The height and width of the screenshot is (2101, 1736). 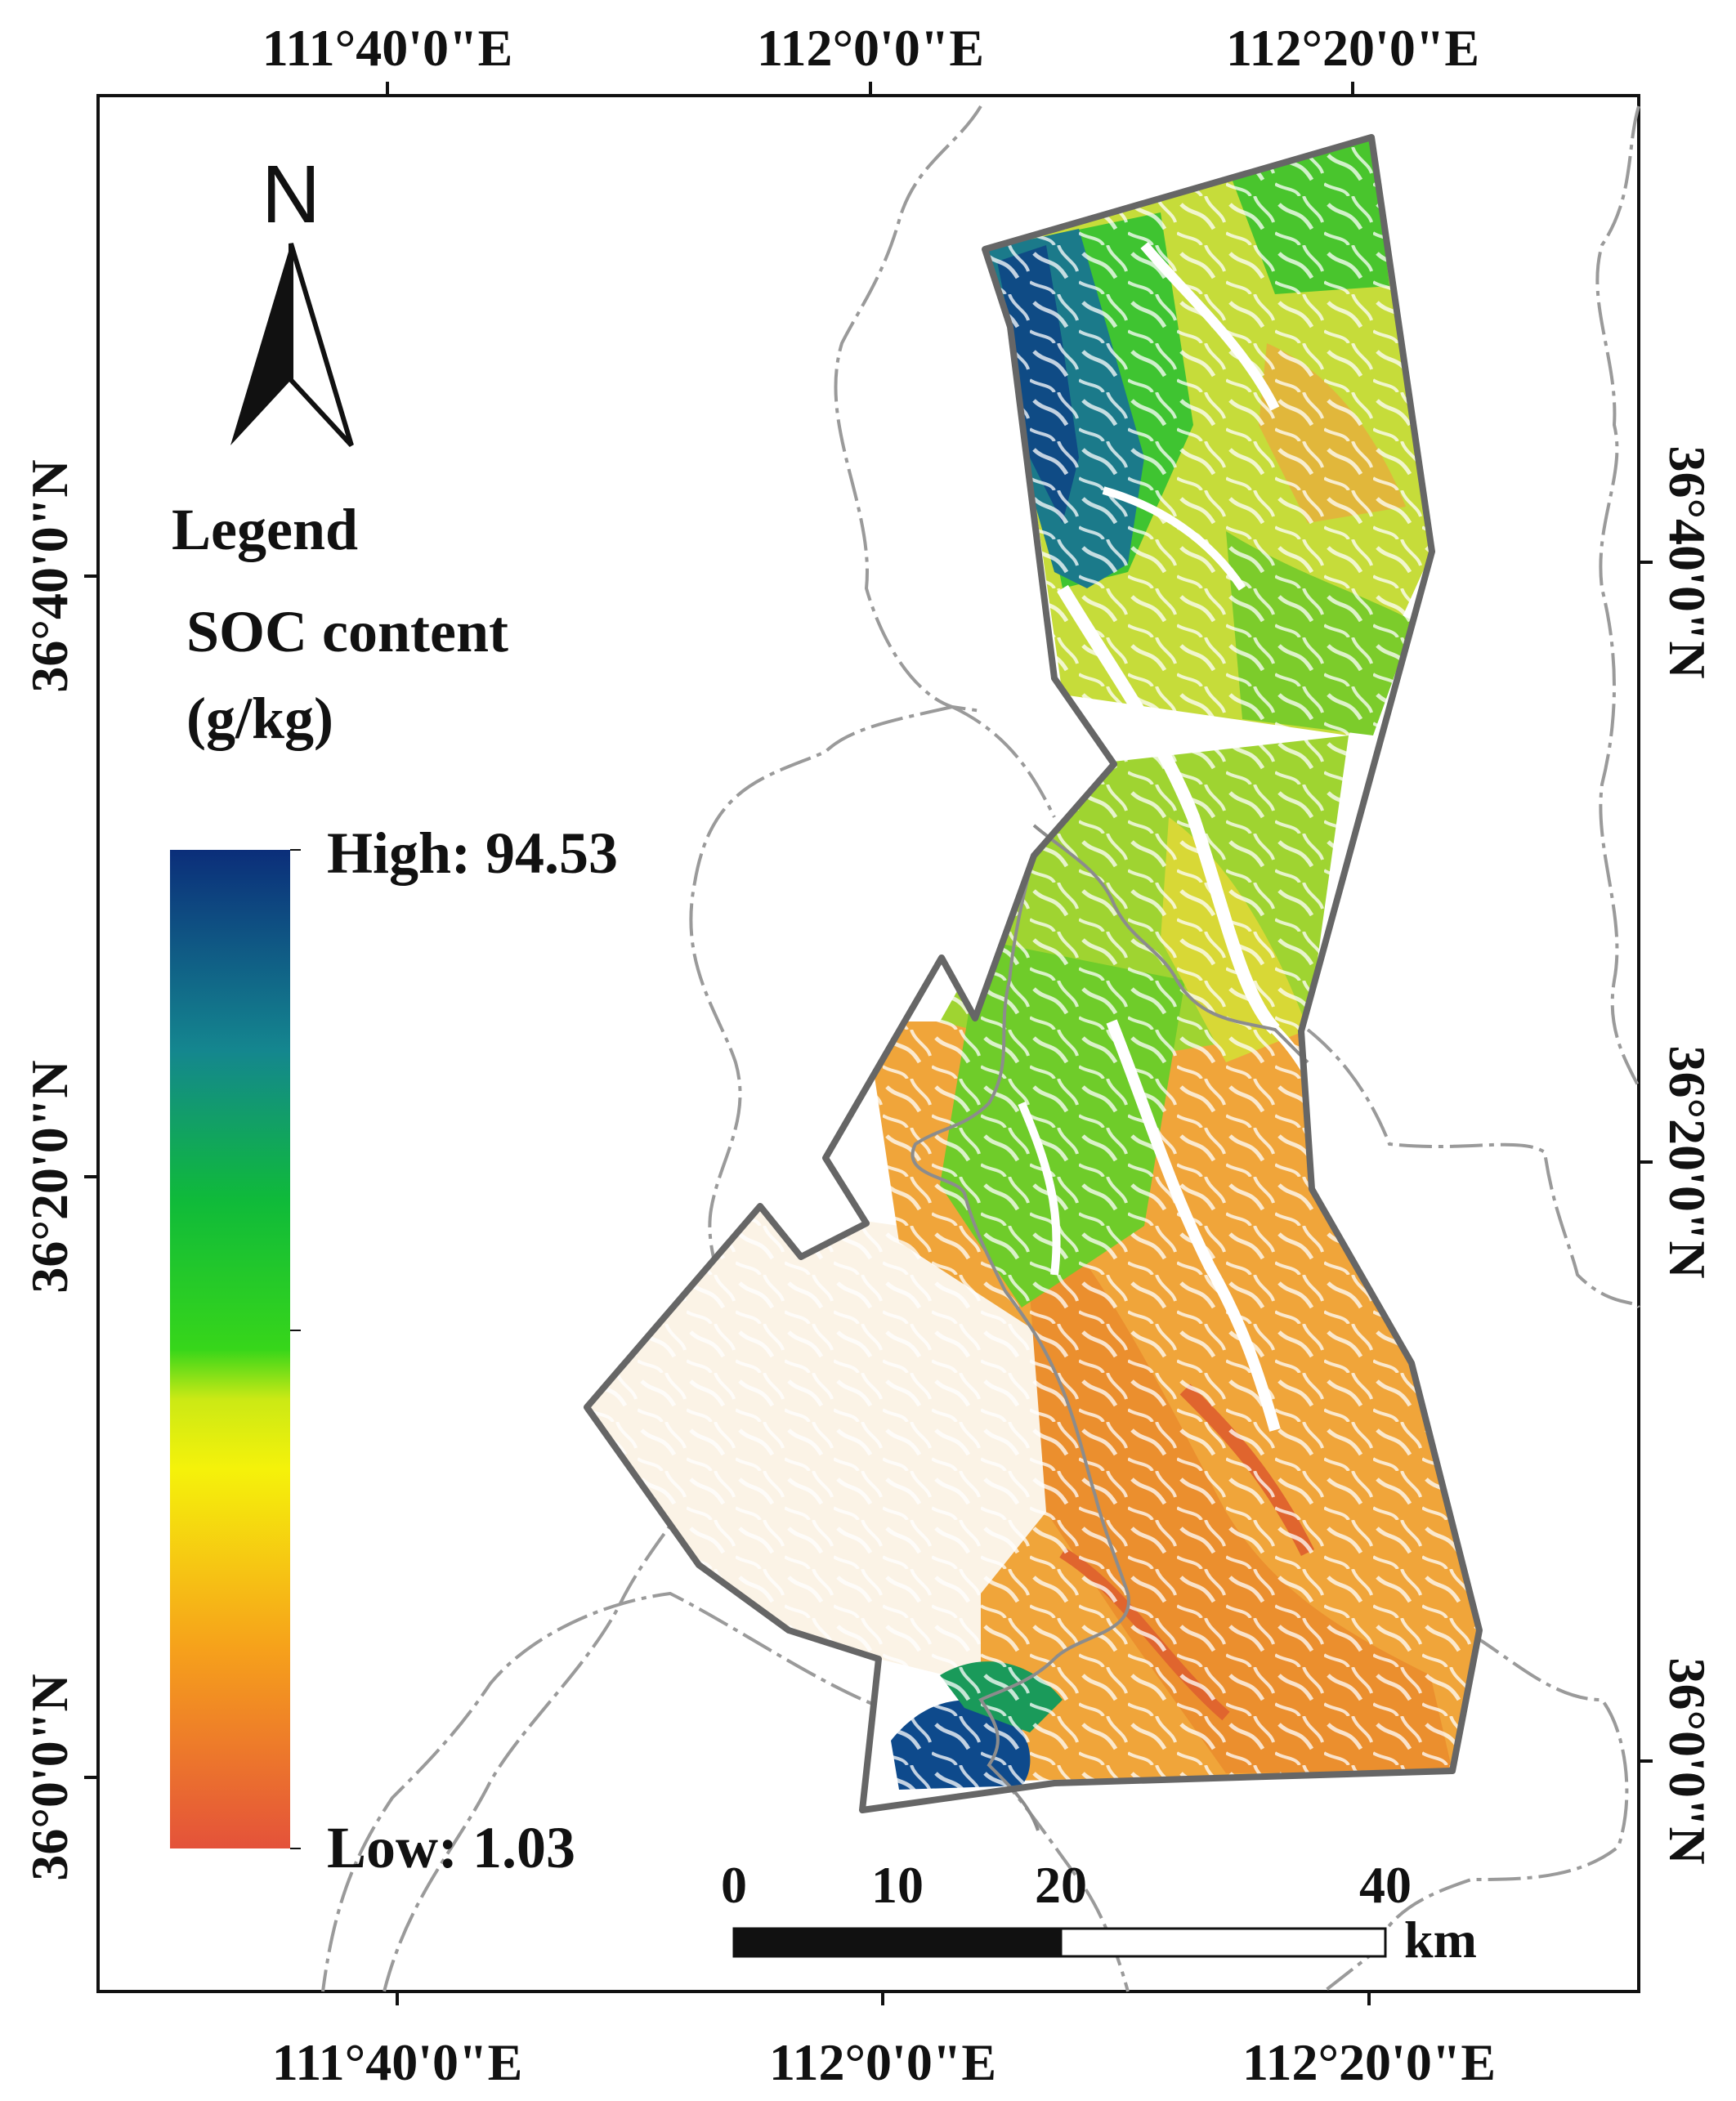 I want to click on scale-tick-0: 0, so click(x=734, y=1885).